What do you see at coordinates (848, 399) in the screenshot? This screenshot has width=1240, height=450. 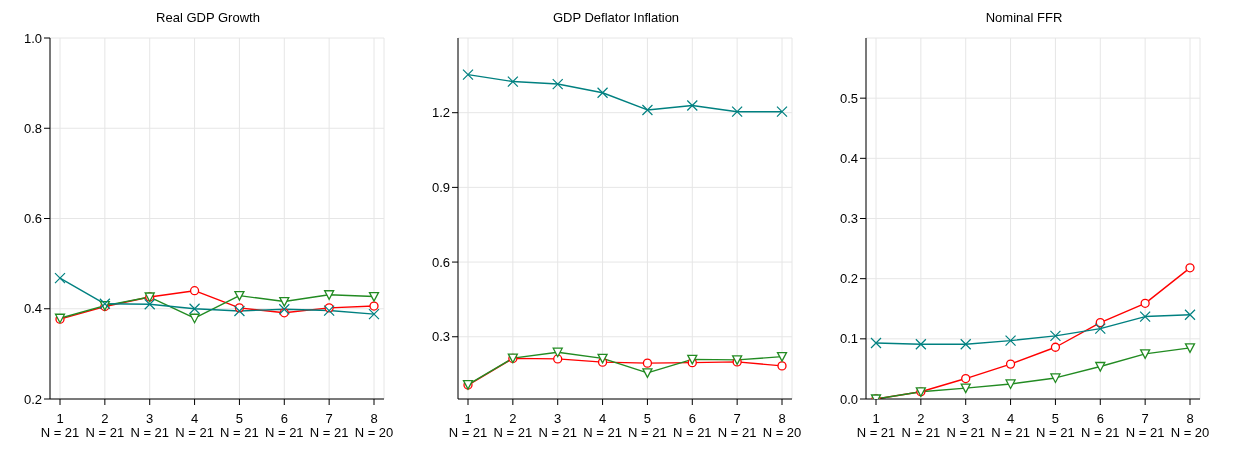 I see `y-tick-label: 0.0` at bounding box center [848, 399].